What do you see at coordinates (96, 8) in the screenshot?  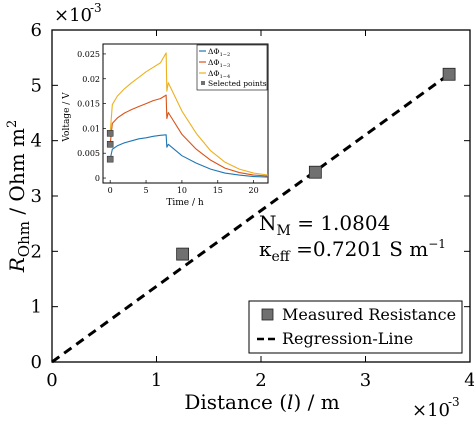 I see `y-multiplier-exp: -3` at bounding box center [96, 8].